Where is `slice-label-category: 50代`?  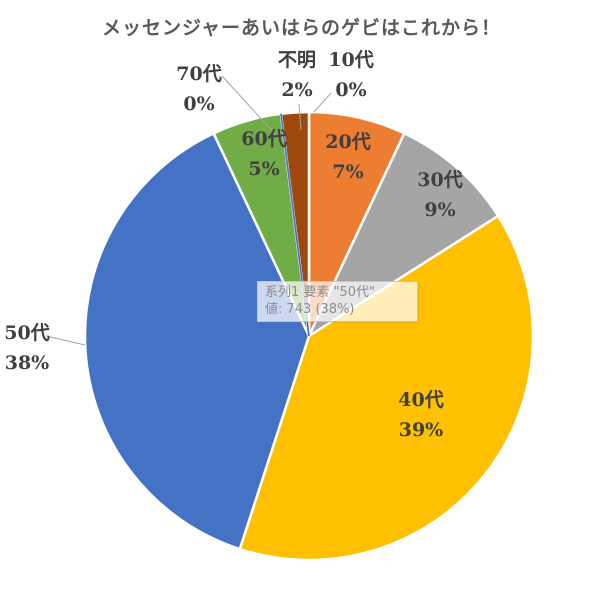
slice-label-category: 50代 is located at coordinates (27, 333).